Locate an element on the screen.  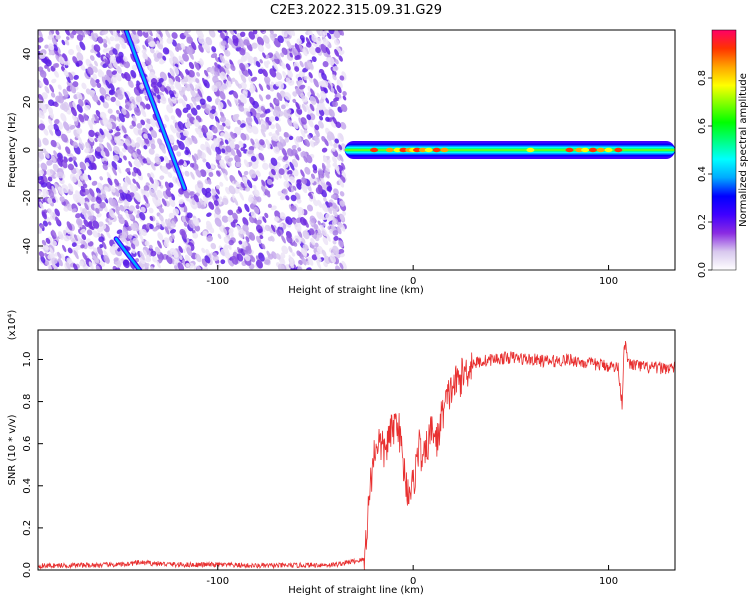
snr-xtick-label: 0 is located at coordinates (413, 581).